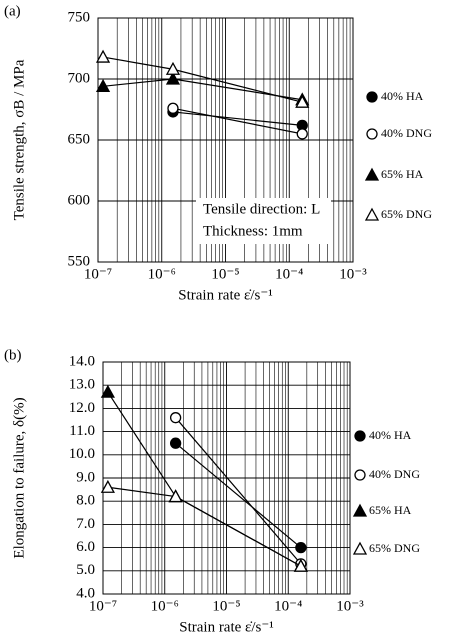 The height and width of the screenshot is (640, 450). I want to click on y-tick-label: 12.0, so click(82, 408).